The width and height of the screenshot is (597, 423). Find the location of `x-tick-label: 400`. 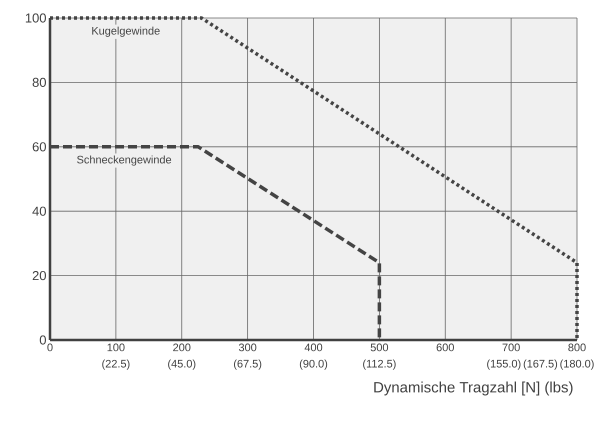

x-tick-label: 400 is located at coordinates (313, 348).